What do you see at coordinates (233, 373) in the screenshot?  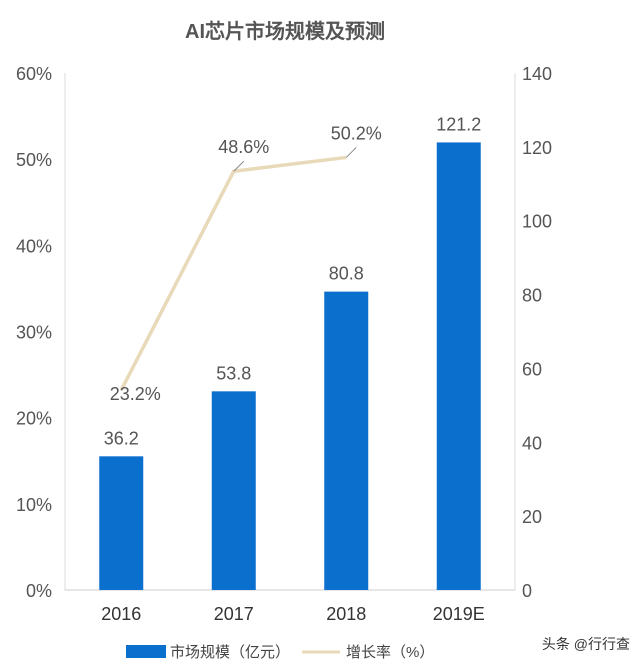 I see `bar-data-label: 53.8` at bounding box center [233, 373].